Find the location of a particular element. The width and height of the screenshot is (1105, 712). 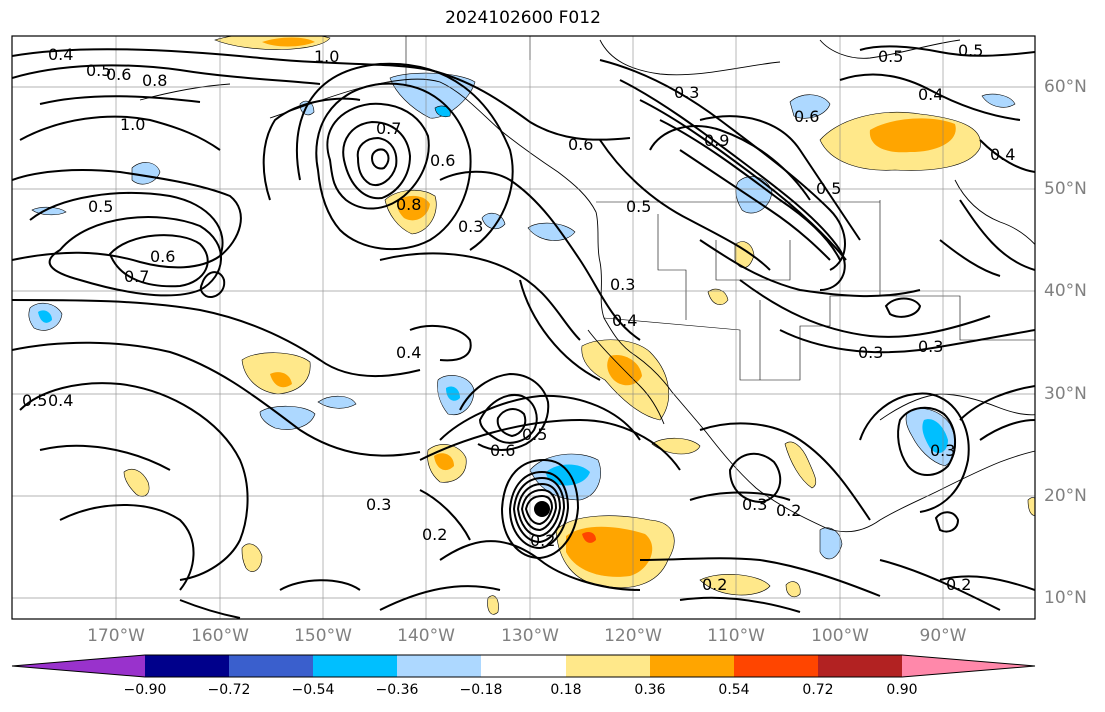

colorbar-extend-right is located at coordinates (968, 666).